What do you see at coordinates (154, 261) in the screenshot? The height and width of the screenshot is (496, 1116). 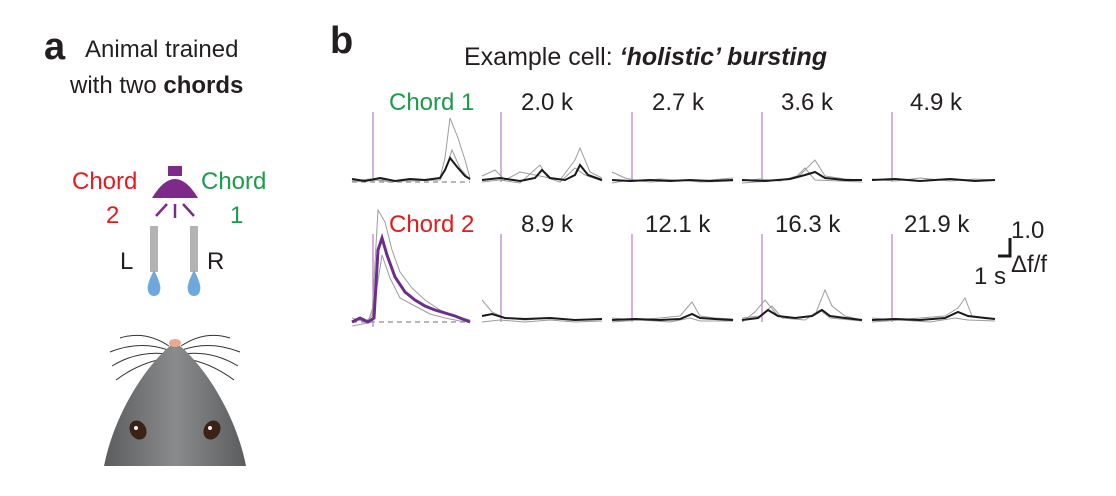 I see `lick-spout-left` at bounding box center [154, 261].